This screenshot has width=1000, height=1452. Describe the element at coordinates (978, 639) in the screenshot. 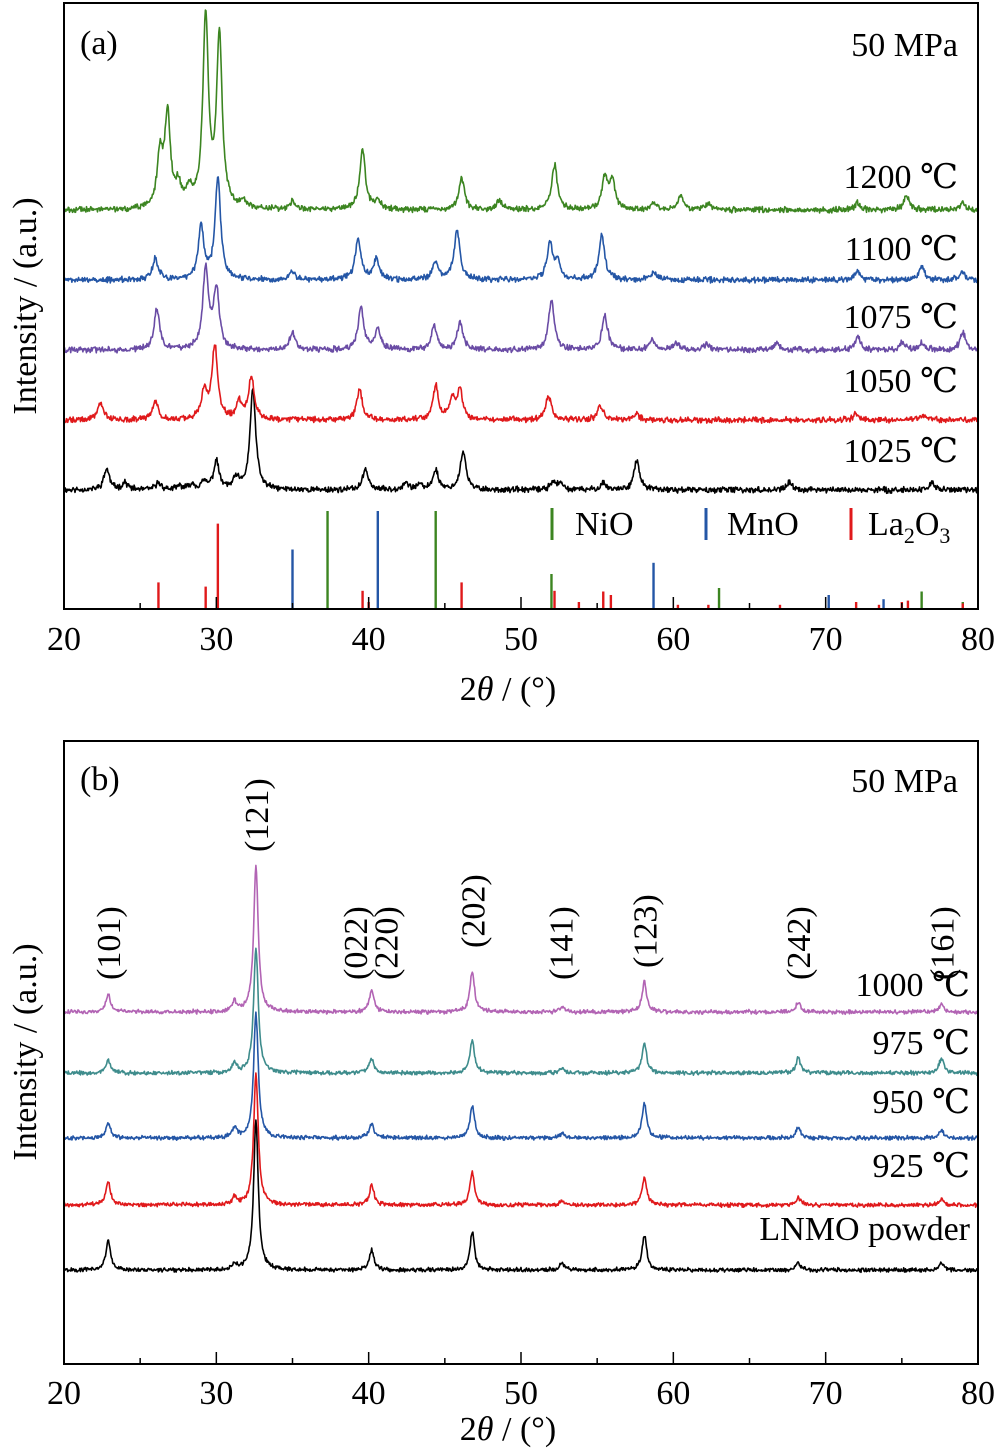

I see `panel-a-x-tick-label: 80` at that location.